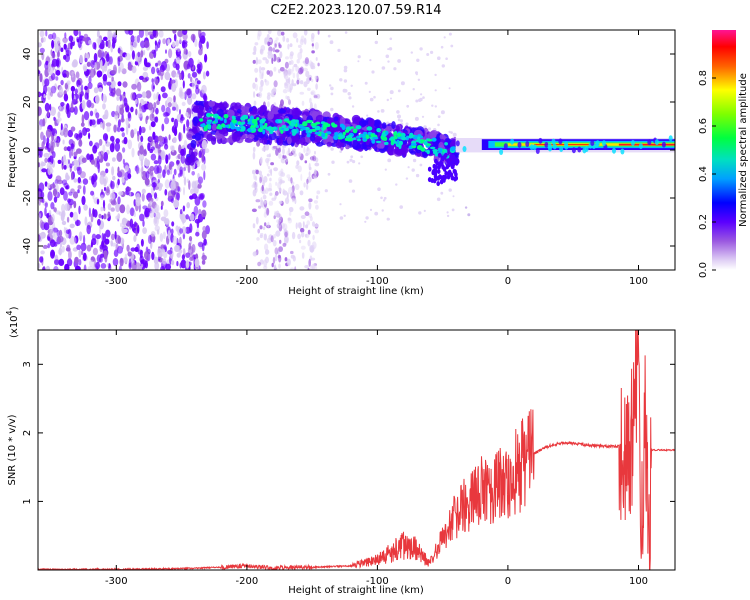 The width and height of the screenshot is (750, 600). Describe the element at coordinates (12, 322) in the screenshot. I see `snr-scale-factor: (x104)` at that location.